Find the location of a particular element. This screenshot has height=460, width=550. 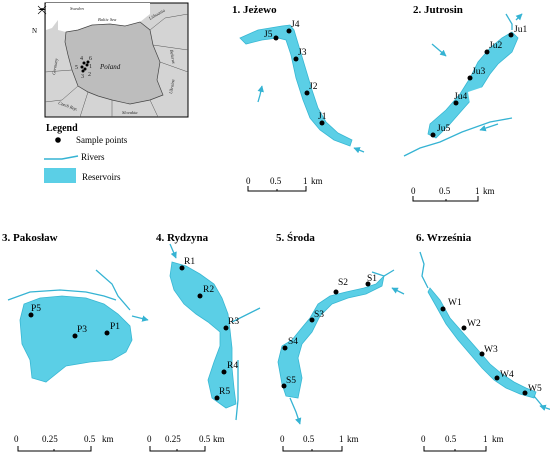

point-label: J5 is located at coordinates (268, 35).